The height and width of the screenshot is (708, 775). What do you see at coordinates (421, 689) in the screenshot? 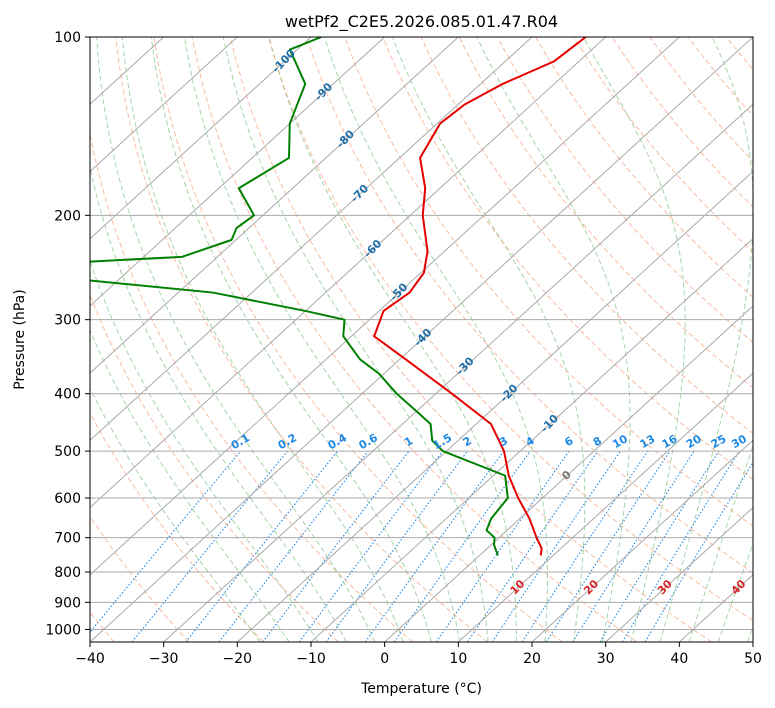
I see `x-axis-label: Temperature (°C)` at bounding box center [421, 689].